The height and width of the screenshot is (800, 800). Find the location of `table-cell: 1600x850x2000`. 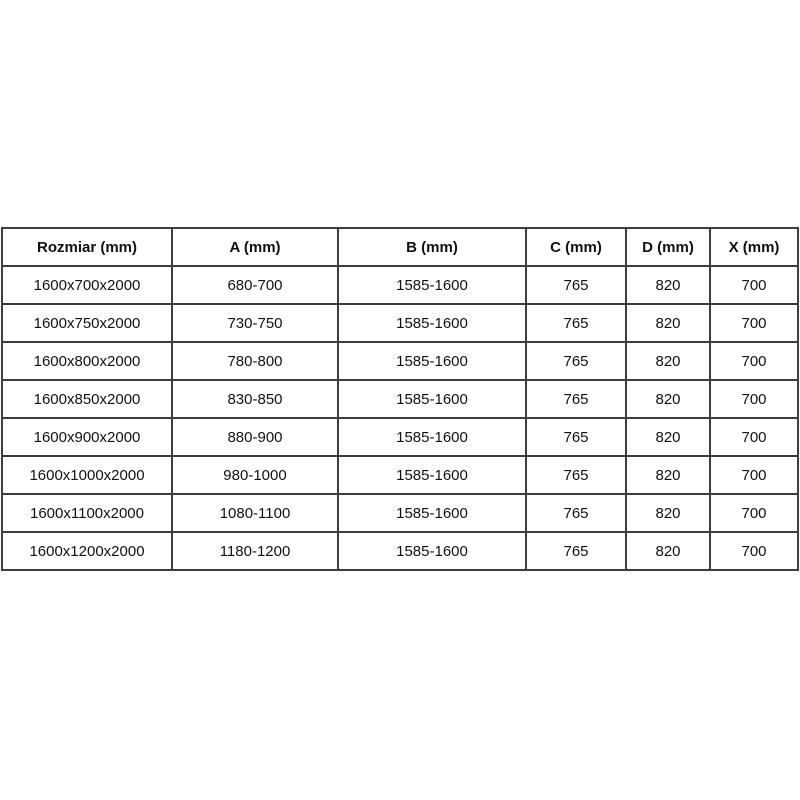

table-cell: 1600x850x2000 is located at coordinates (87, 399).